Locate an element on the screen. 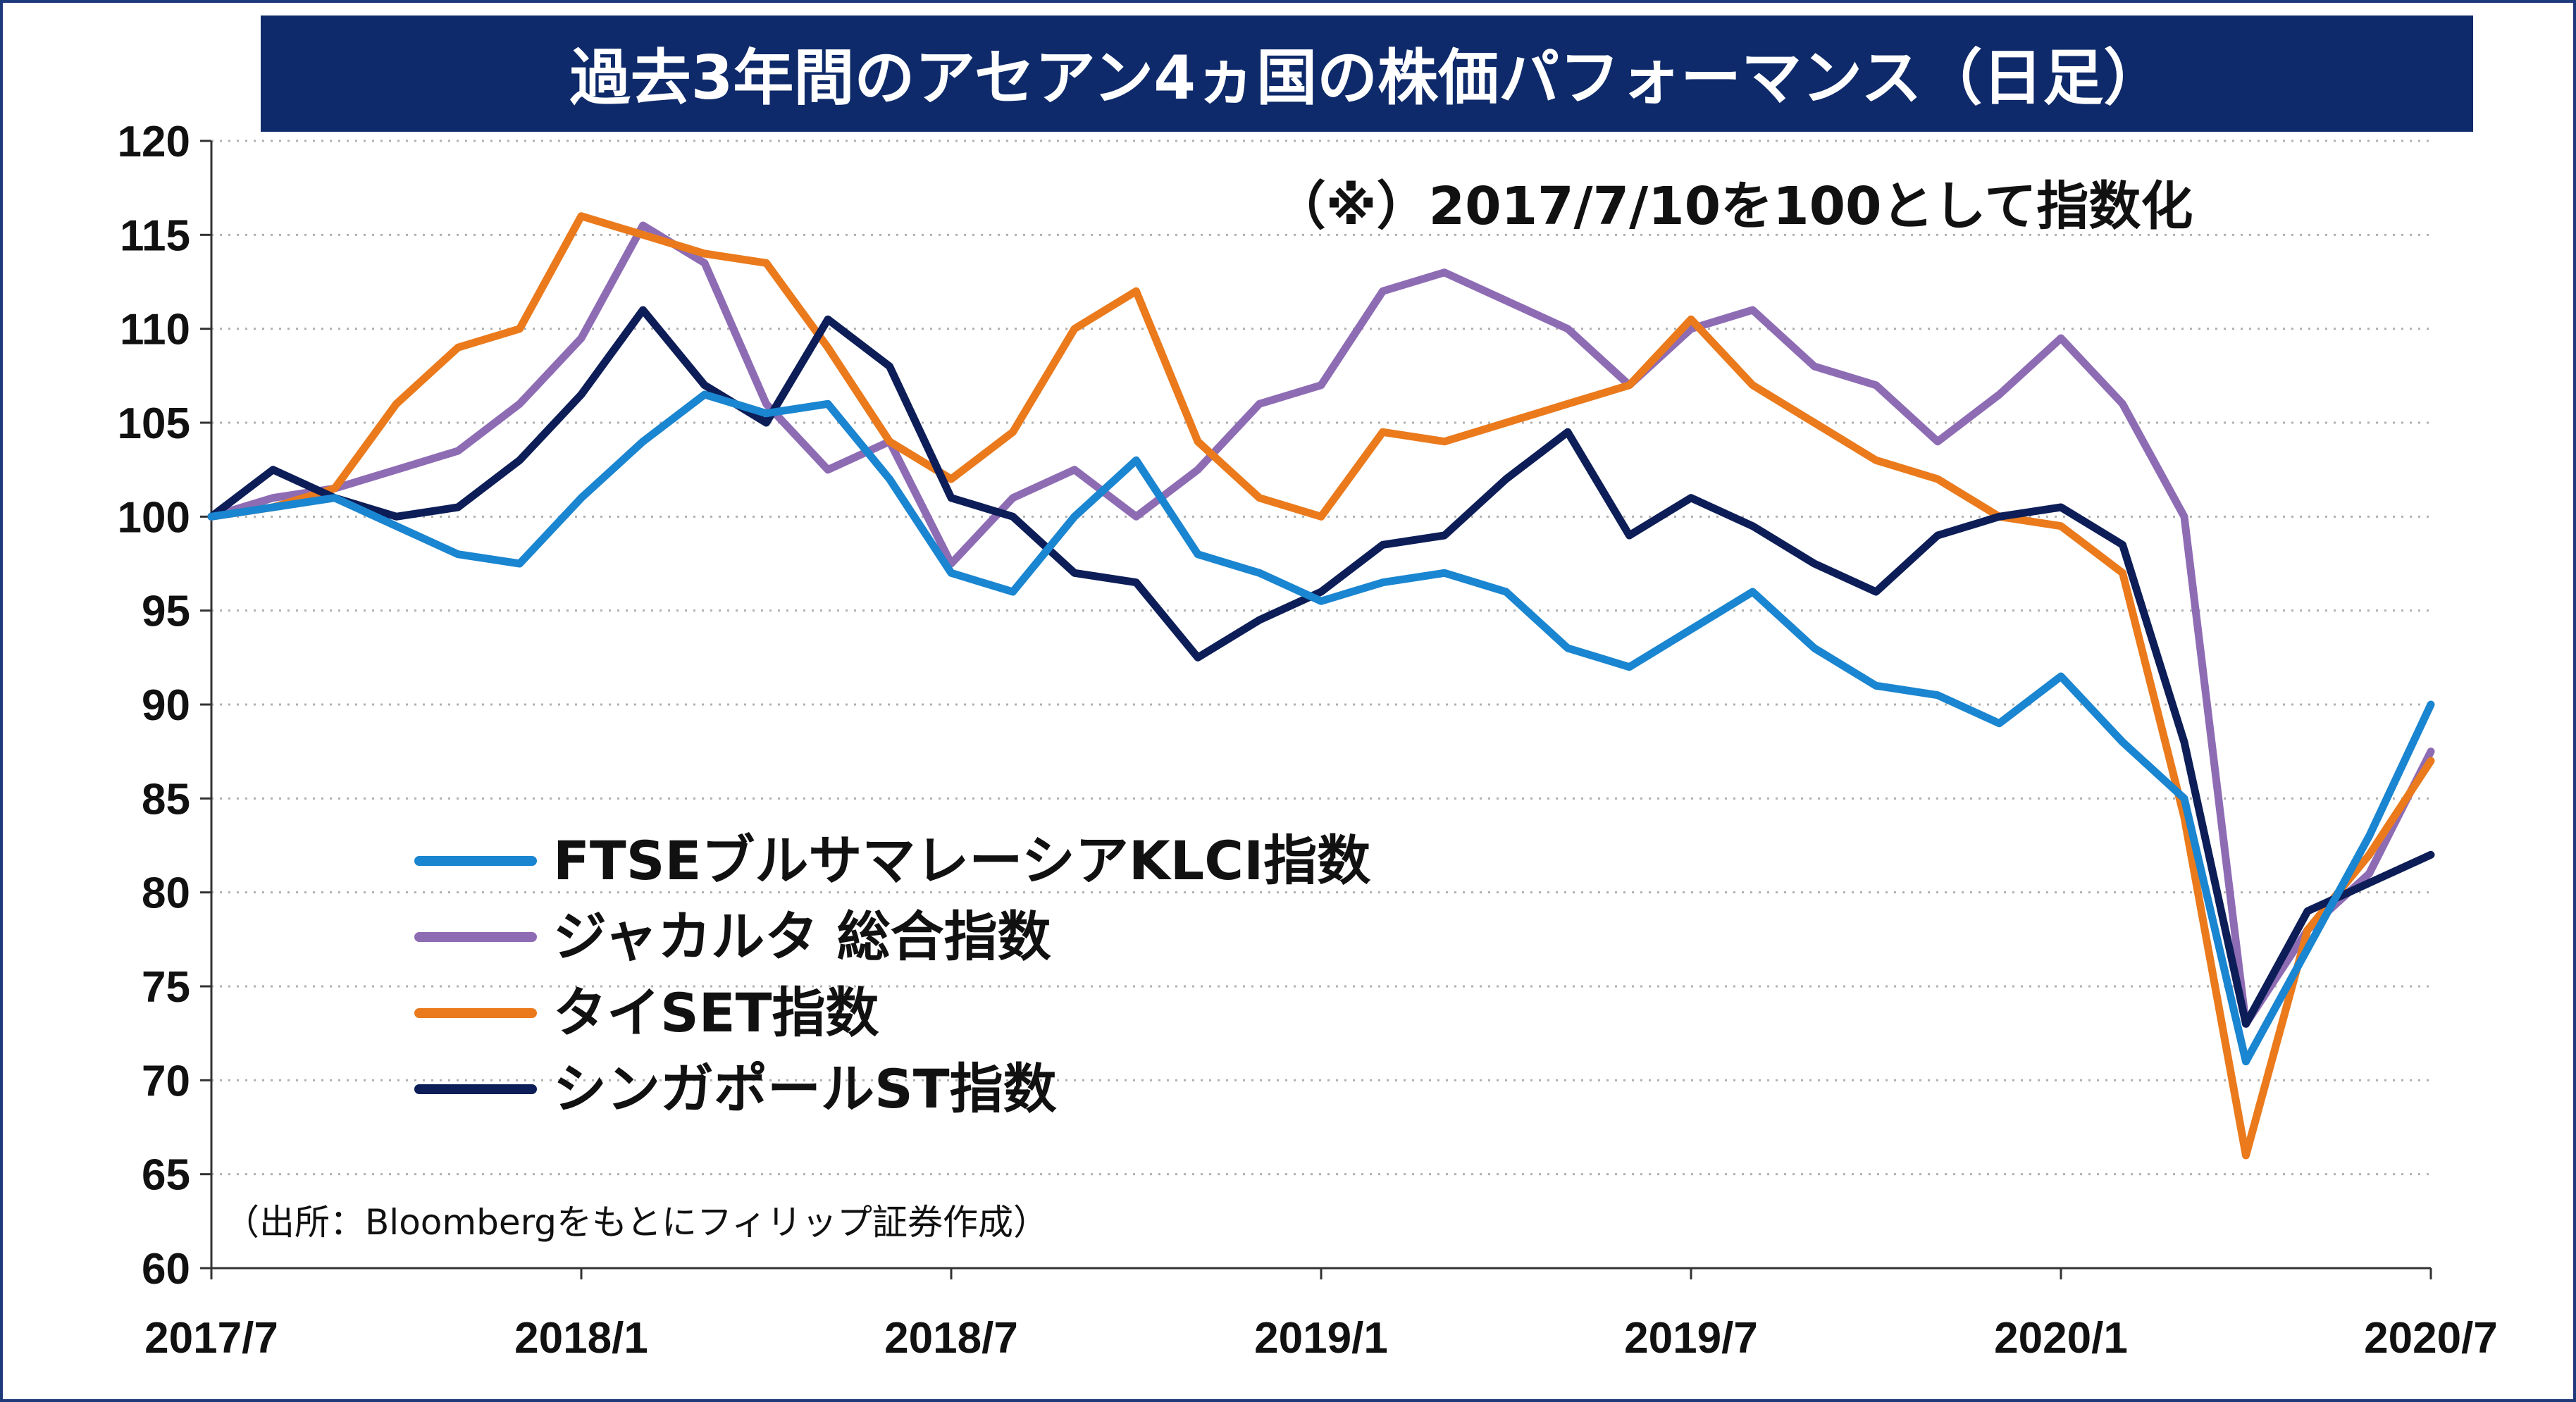 This screenshot has width=2576, height=1402. x-tick-label: 2018/1 is located at coordinates (581, 1338).